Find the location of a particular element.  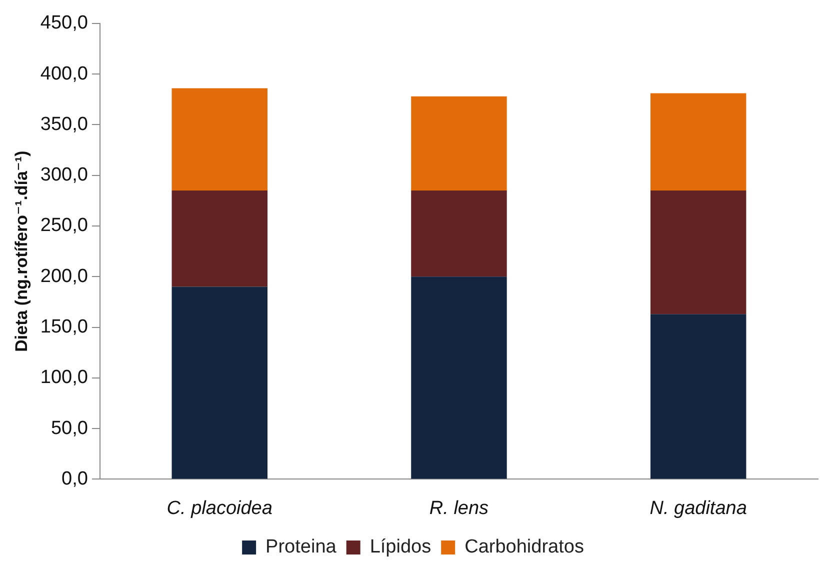

y-tick-label: 50,0 is located at coordinates (69, 428).